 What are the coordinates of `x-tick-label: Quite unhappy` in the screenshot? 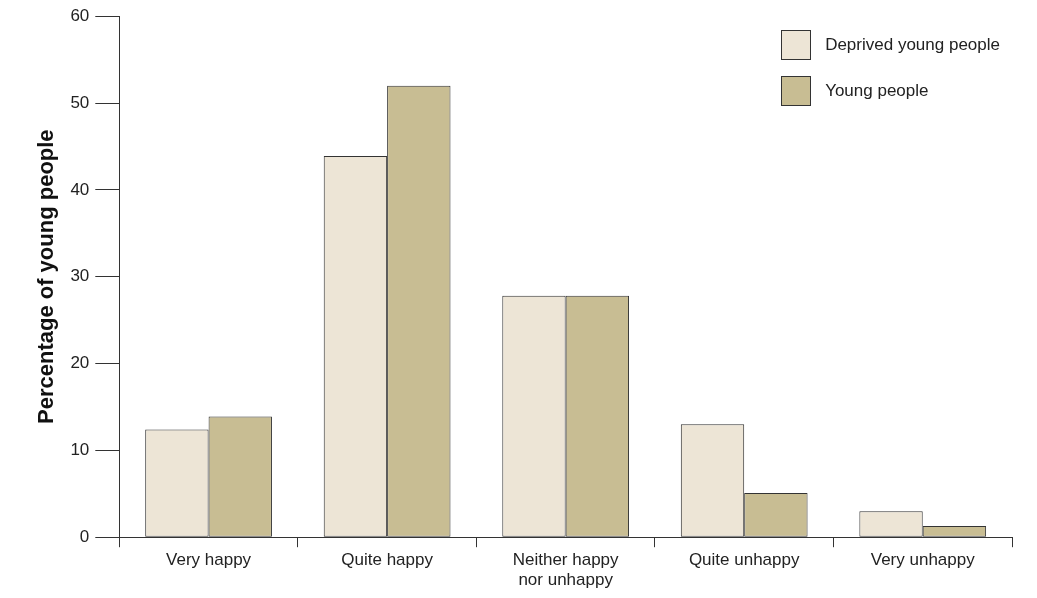 It's located at (744, 560).